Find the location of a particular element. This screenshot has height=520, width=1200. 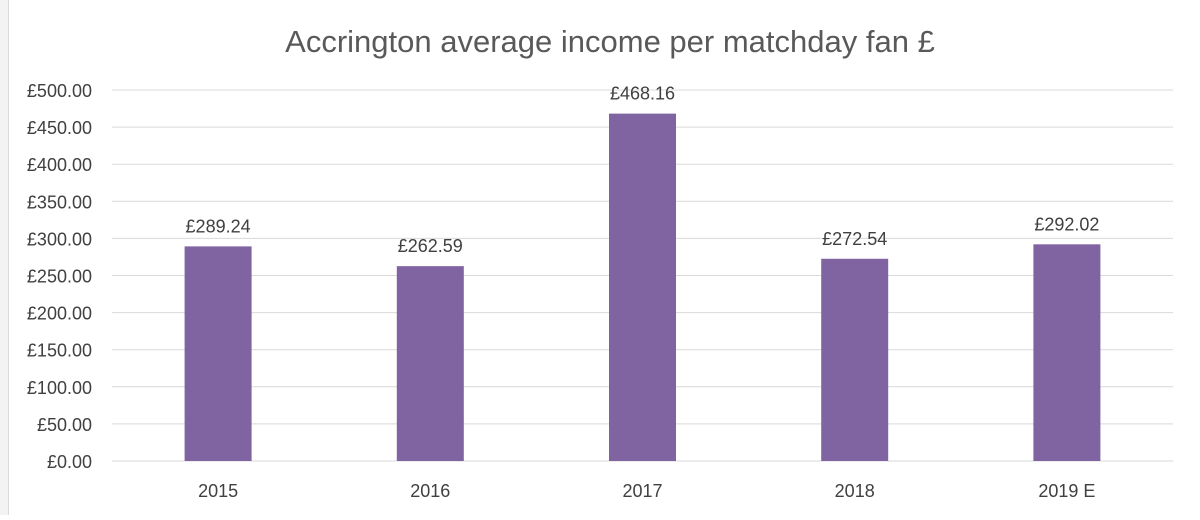

y-tick-label: £50.00 is located at coordinates (64, 425).